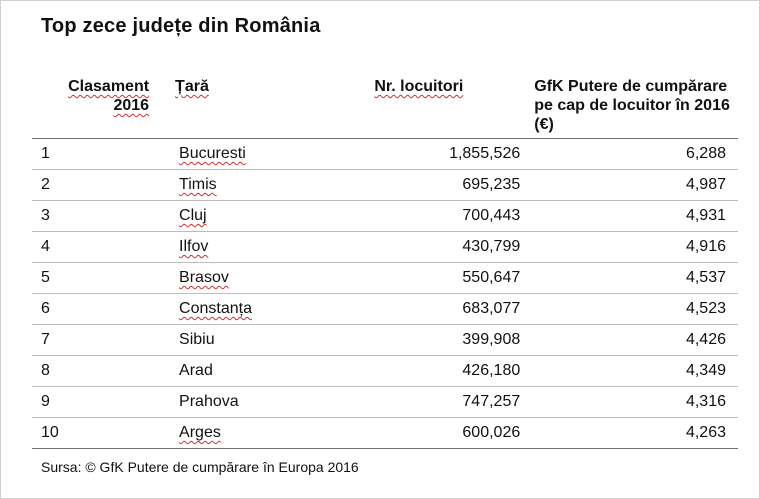 This screenshot has height=499, width=760. I want to click on row-name: Sibiu, so click(269, 340).